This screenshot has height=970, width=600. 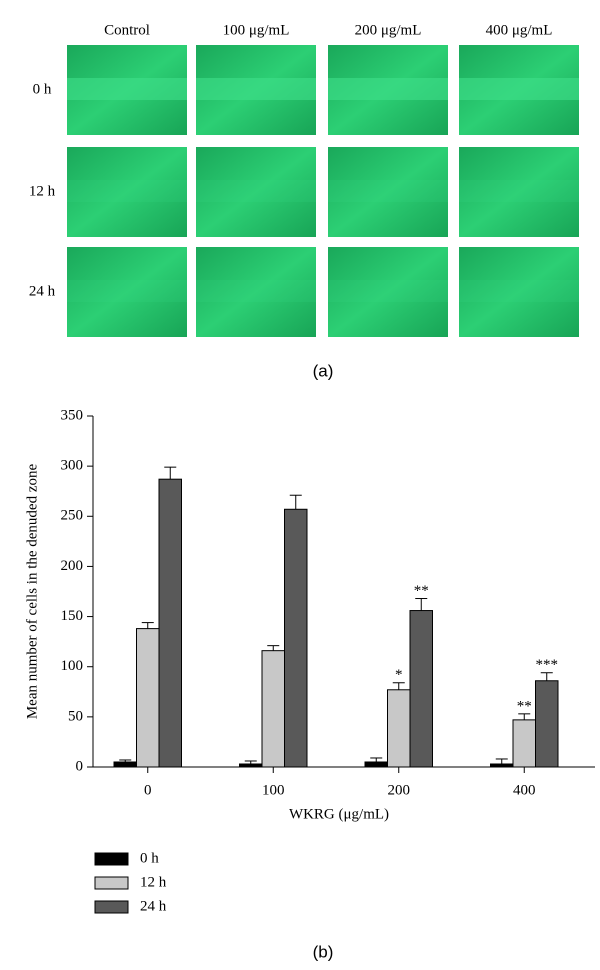 What do you see at coordinates (339, 814) in the screenshot?
I see `x-axis-label: WKRG (μg/mL)` at bounding box center [339, 814].